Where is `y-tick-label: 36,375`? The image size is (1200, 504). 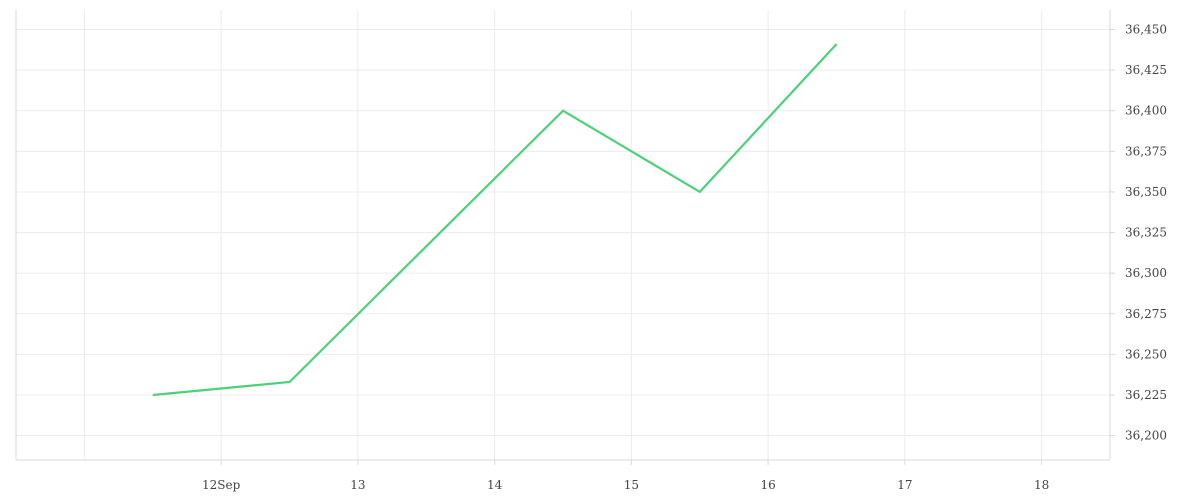
y-tick-label: 36,375 is located at coordinates (1146, 151).